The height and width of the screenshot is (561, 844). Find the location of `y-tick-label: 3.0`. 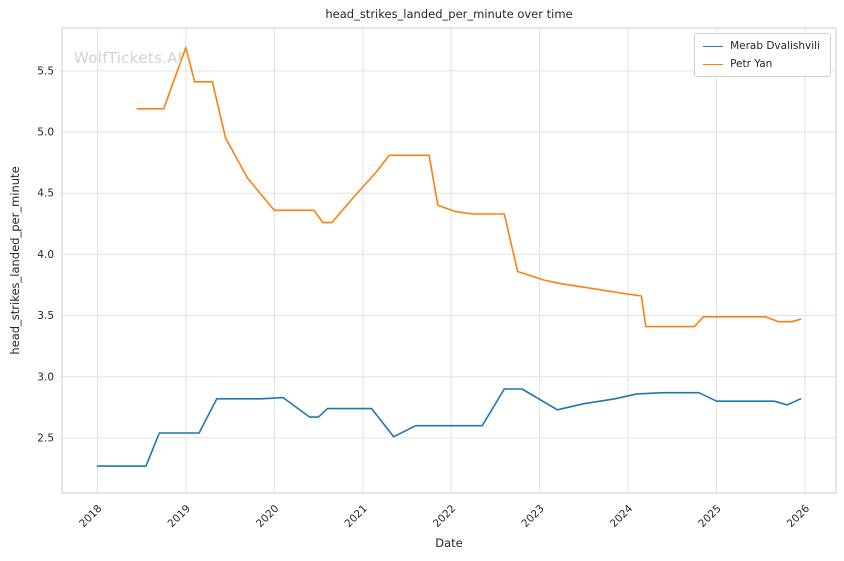

y-tick-label: 3.0 is located at coordinates (45, 377).